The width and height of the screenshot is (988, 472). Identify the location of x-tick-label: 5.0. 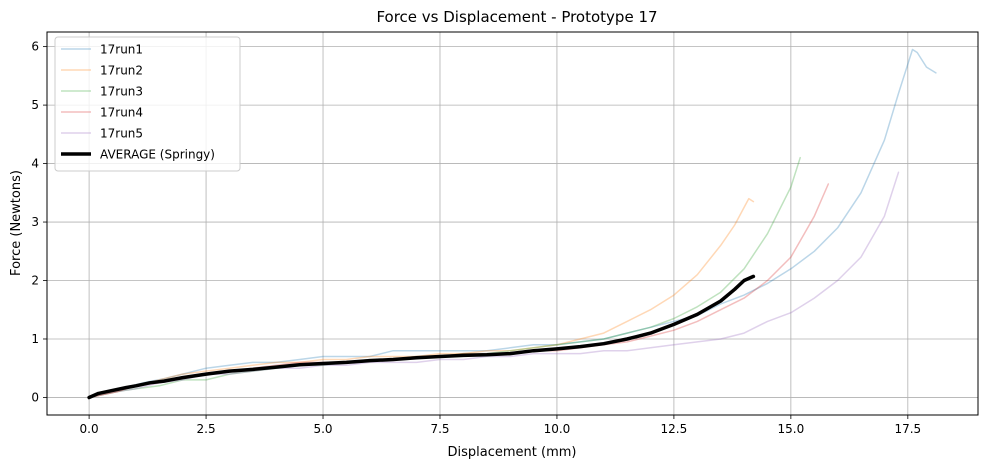
(322, 429).